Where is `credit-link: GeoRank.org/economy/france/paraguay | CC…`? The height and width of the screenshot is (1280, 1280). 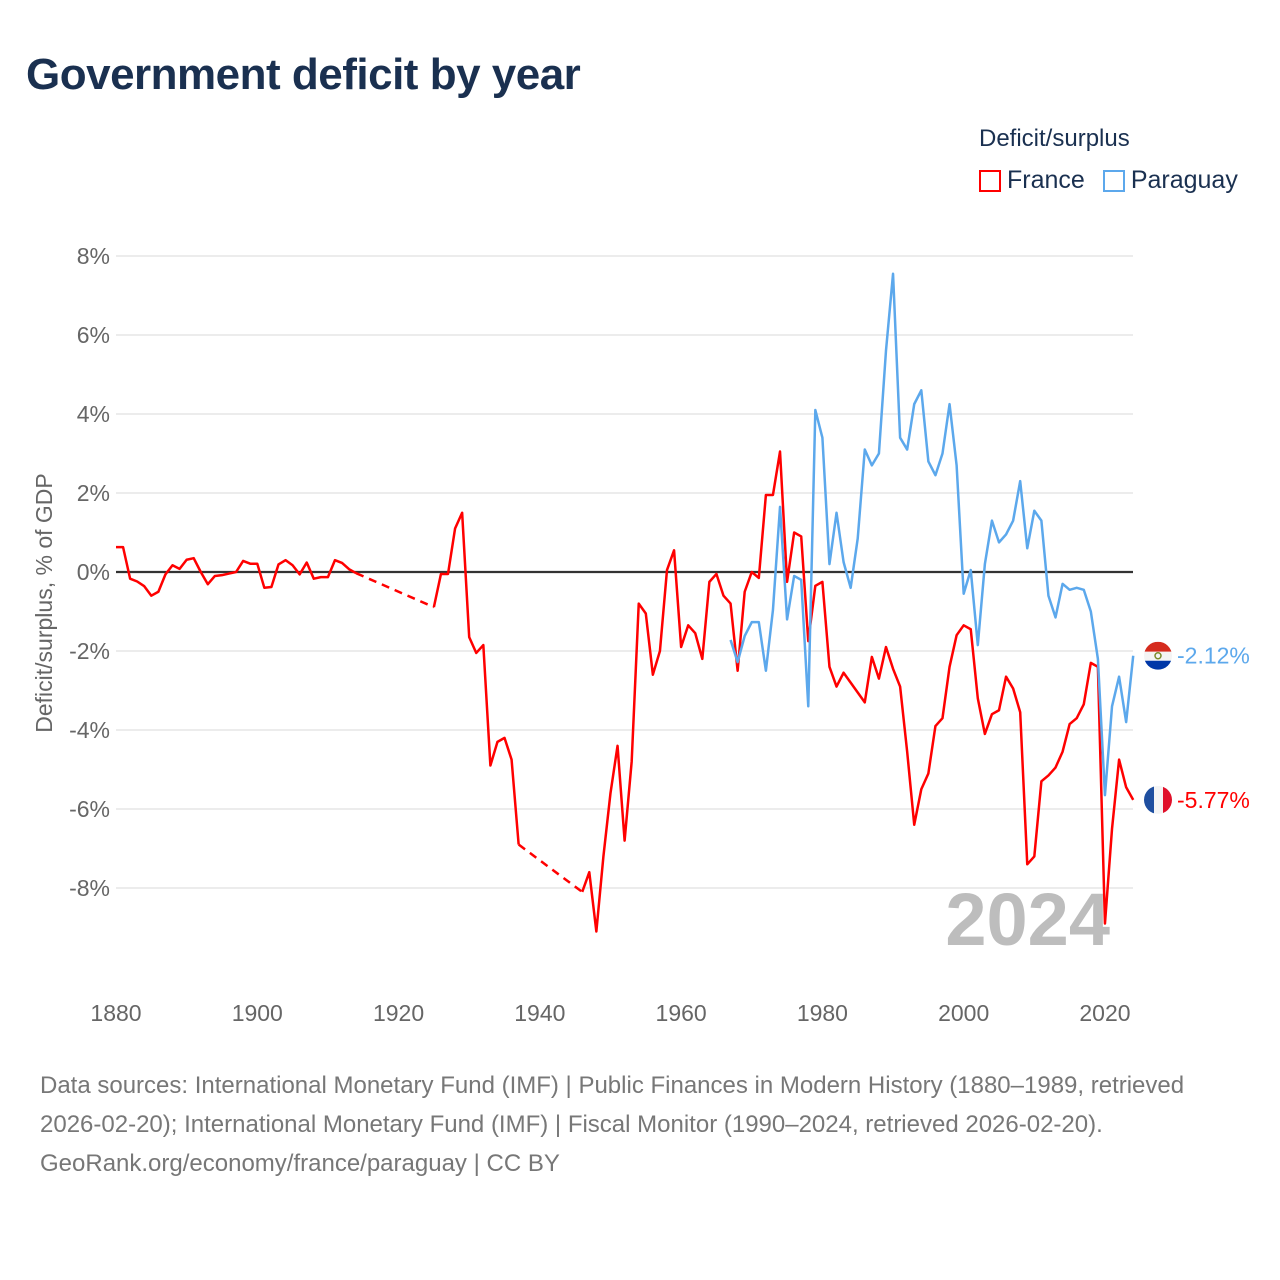
credit-link: GeoRank.org/economy/france/paraguay | CC… is located at coordinates (300, 1163).